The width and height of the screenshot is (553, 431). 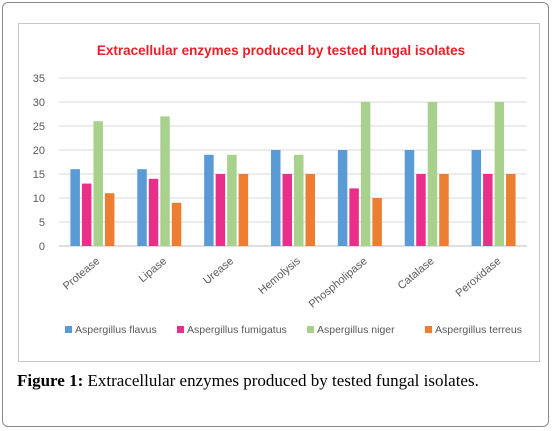 What do you see at coordinates (116, 330) in the screenshot?
I see `legend-label: Aspergillus flavus` at bounding box center [116, 330].